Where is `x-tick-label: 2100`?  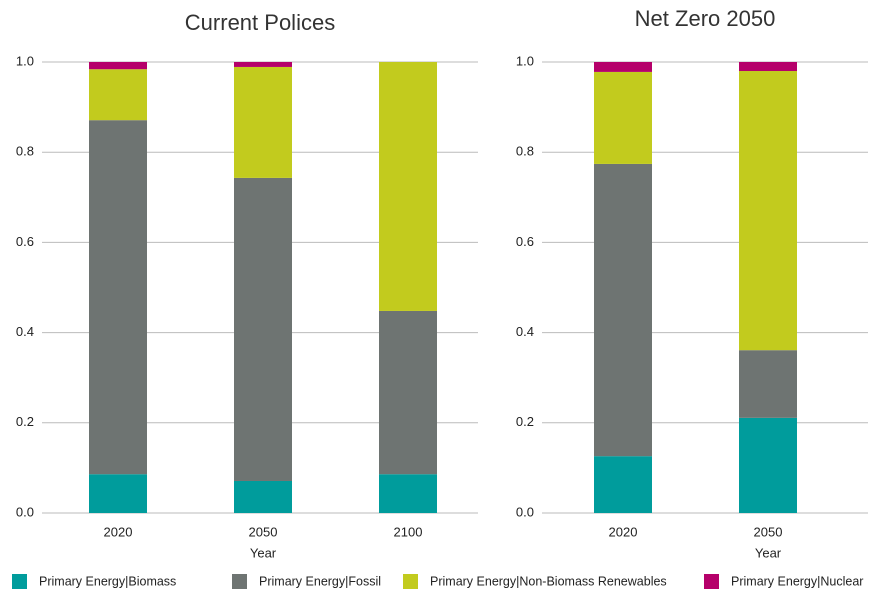
x-tick-label: 2100 is located at coordinates (408, 531).